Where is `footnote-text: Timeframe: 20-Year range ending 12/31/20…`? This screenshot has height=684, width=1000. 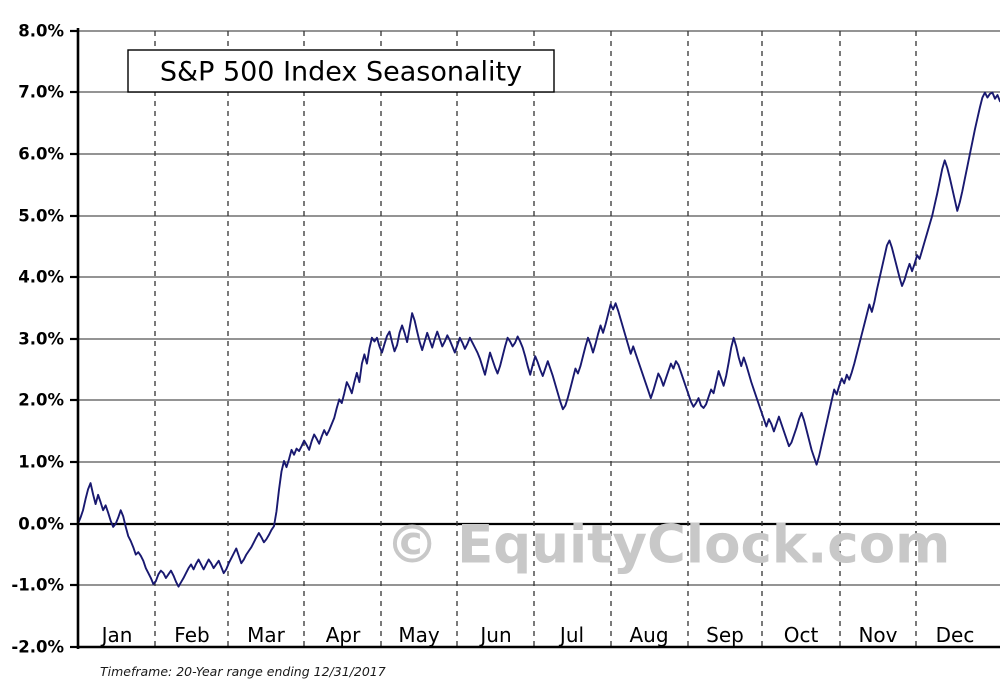
footnote-text: Timeframe: 20-Year range ending 12/31/20… is located at coordinates (243, 671).